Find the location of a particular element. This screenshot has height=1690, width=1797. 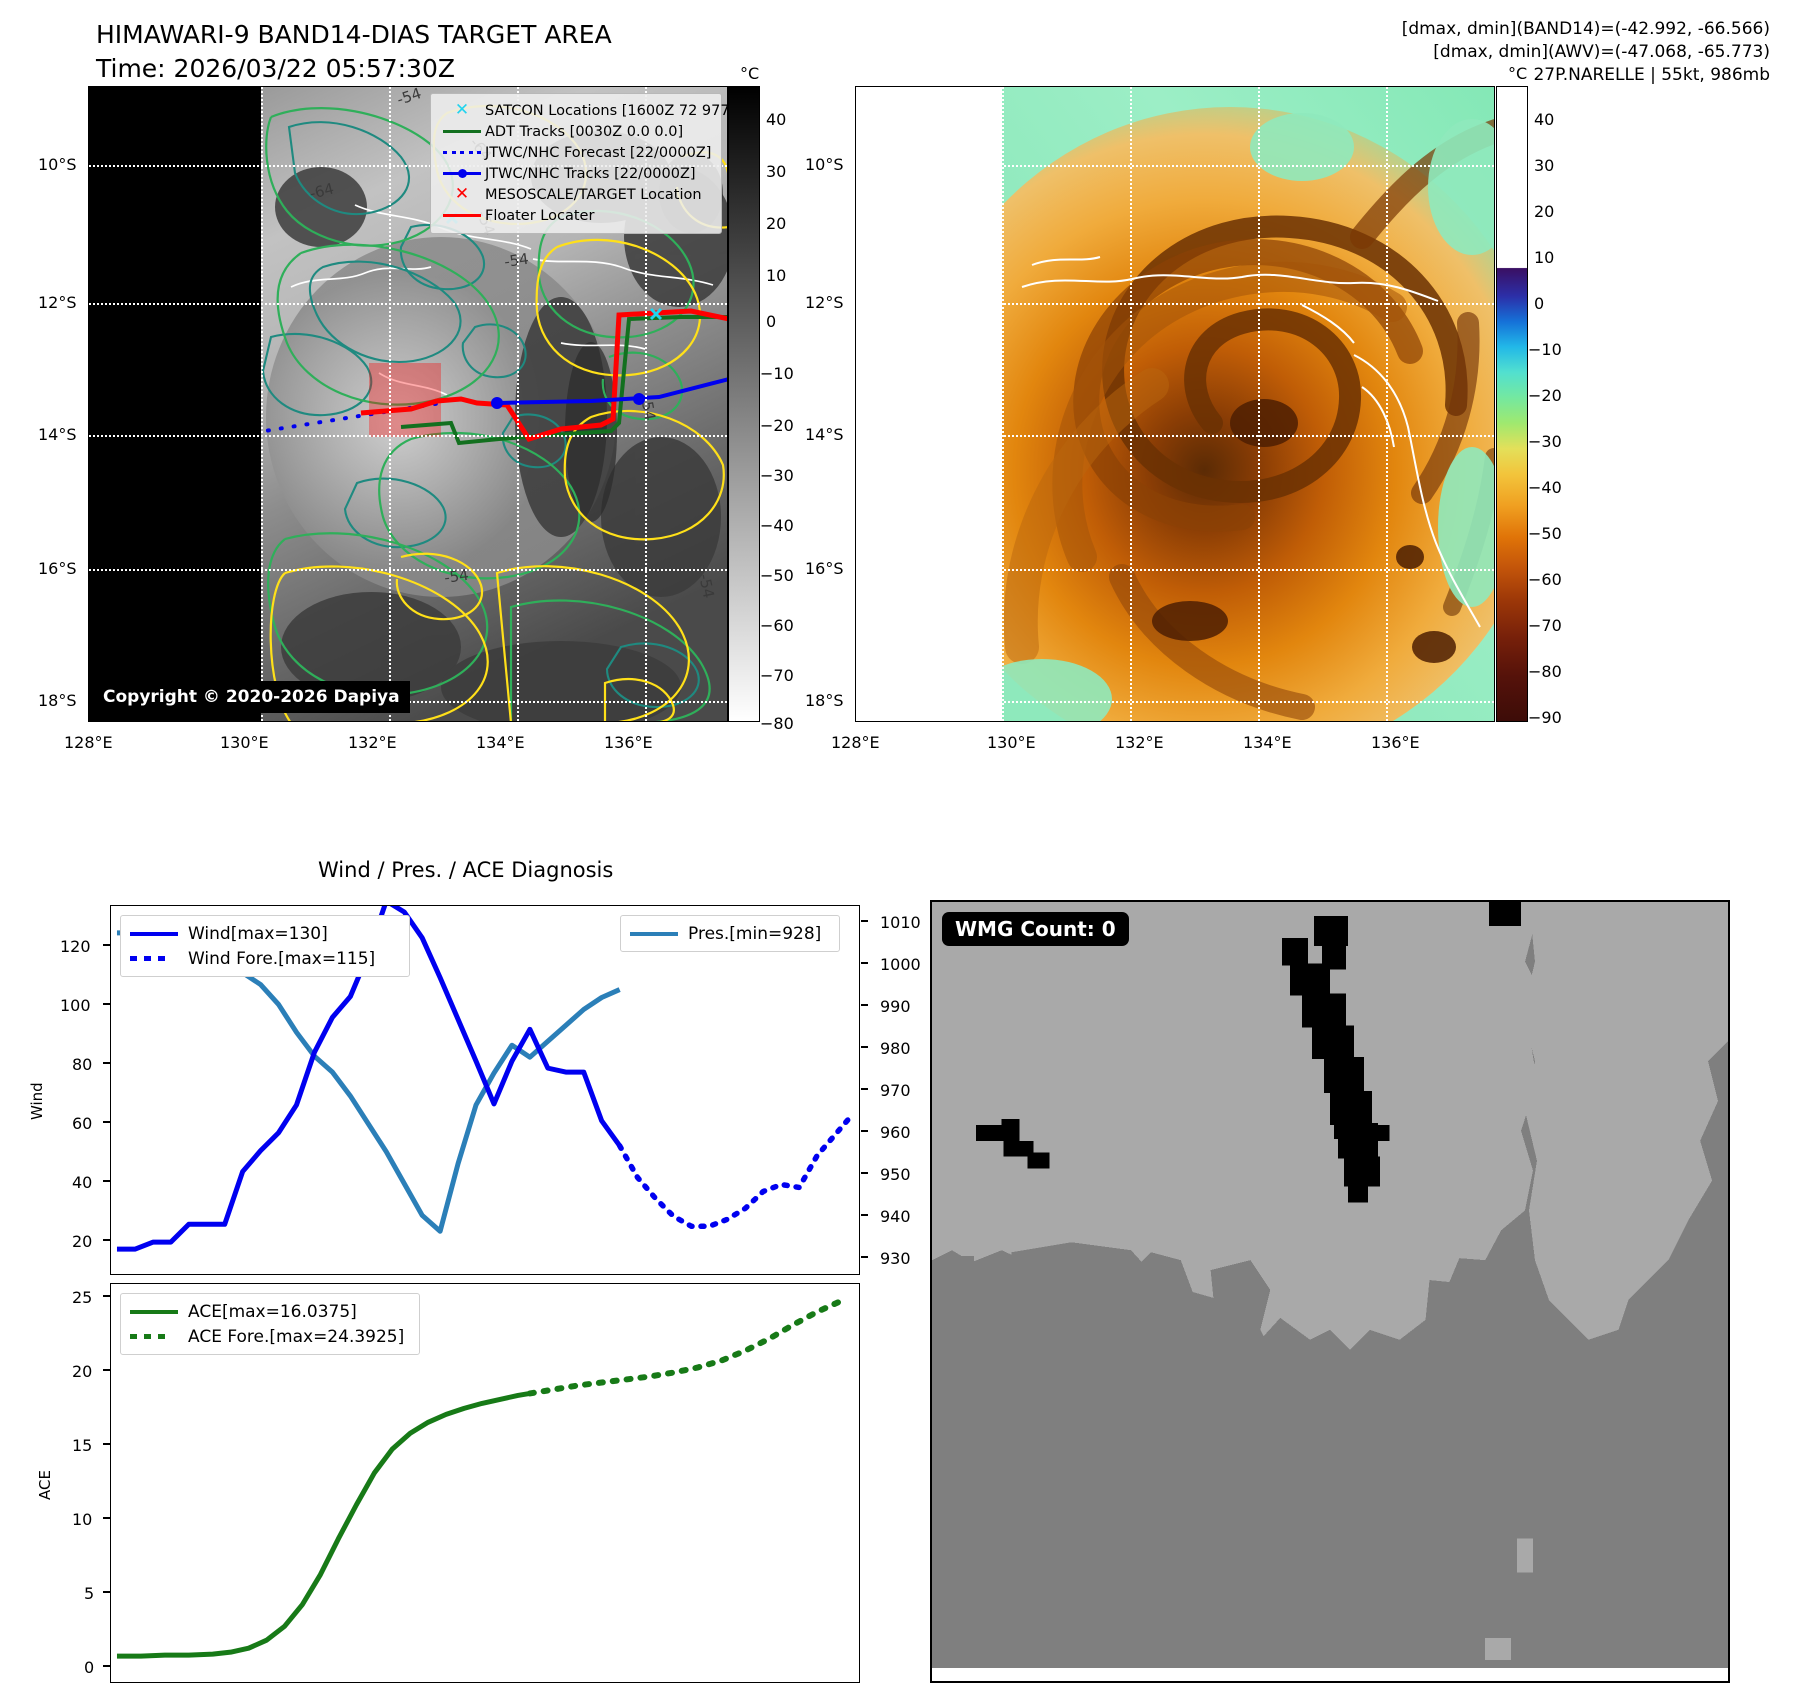

ir-lon-128e: 128°E is located at coordinates (88, 742).